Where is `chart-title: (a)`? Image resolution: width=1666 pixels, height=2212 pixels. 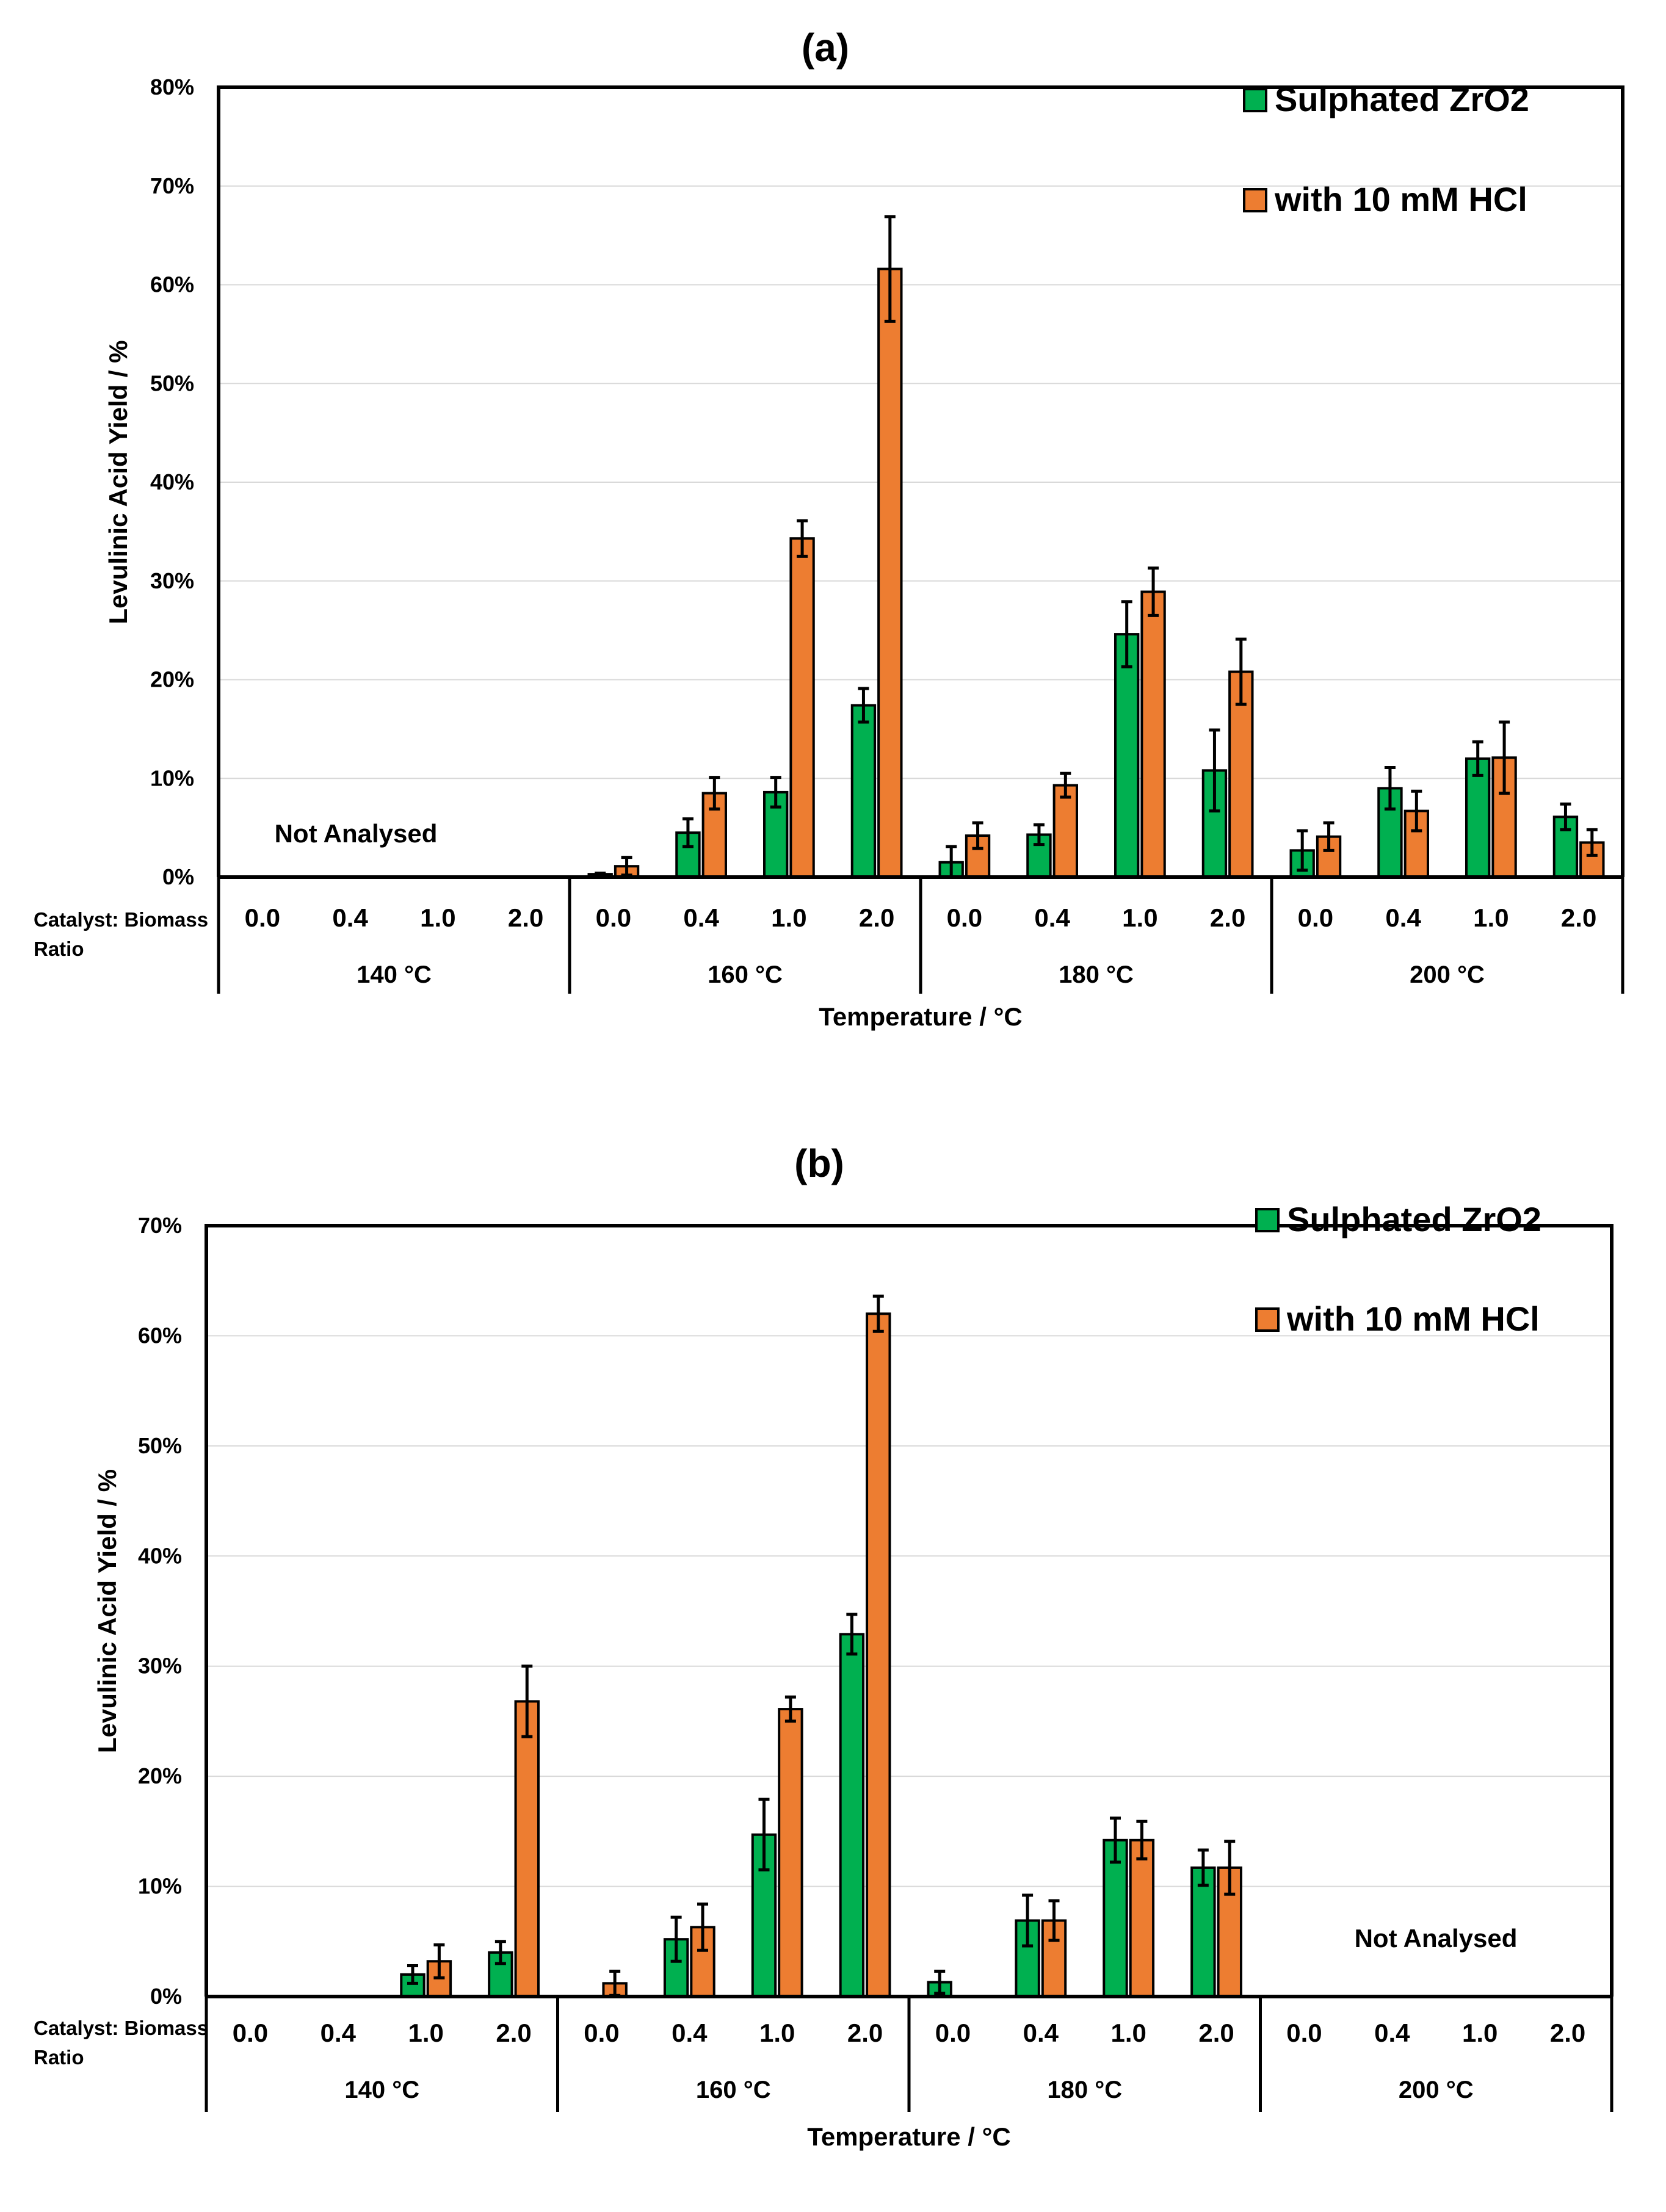 chart-title: (a) is located at coordinates (825, 48).